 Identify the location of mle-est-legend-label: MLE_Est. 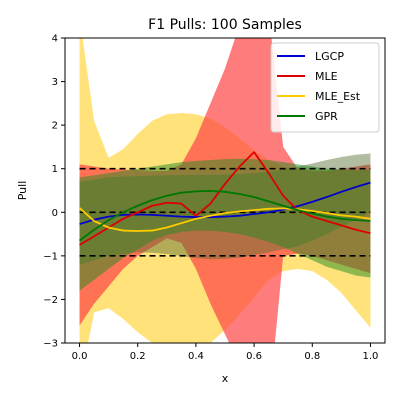
(338, 96).